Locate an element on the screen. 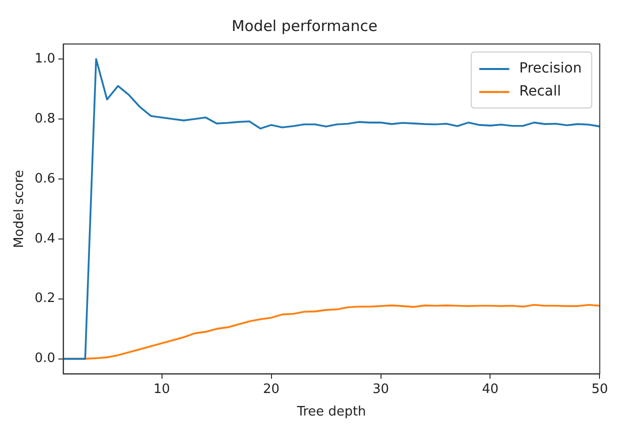 The height and width of the screenshot is (432, 619). y-tick-label: 0.4 is located at coordinates (45, 238).